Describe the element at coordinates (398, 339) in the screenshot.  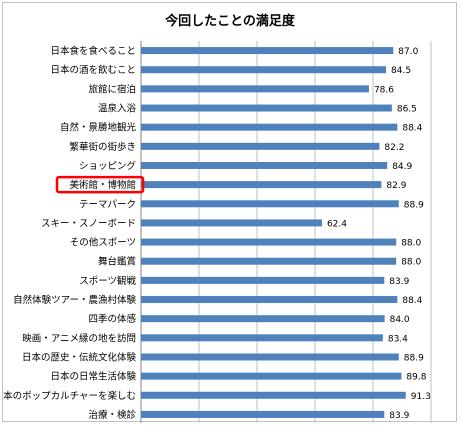
I see `value-label: 83.4` at that location.